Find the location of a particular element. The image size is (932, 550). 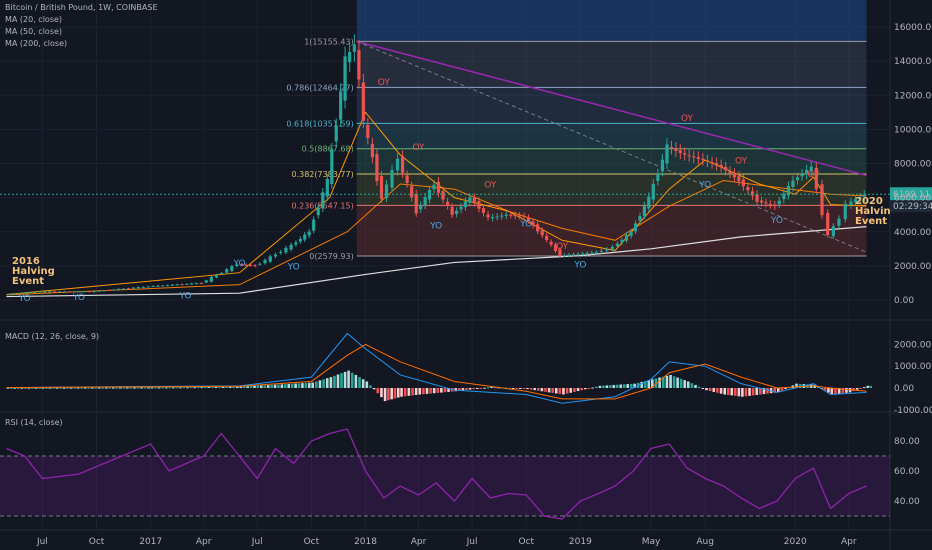

last-price-tag is located at coordinates (911, 194).